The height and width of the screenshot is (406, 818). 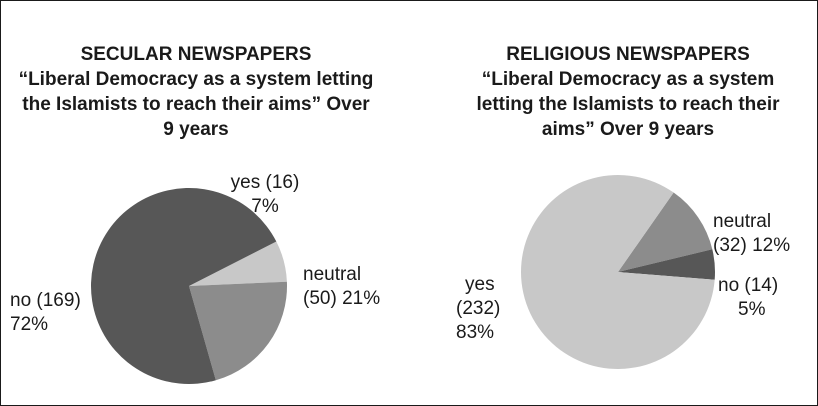 I want to click on religious-pie, so click(x=617, y=271).